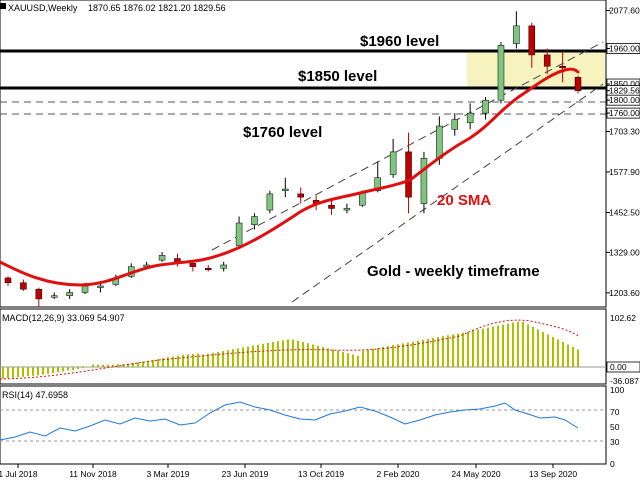  What do you see at coordinates (624, 293) in the screenshot?
I see `price-tick-label: 1203.60` at bounding box center [624, 293].